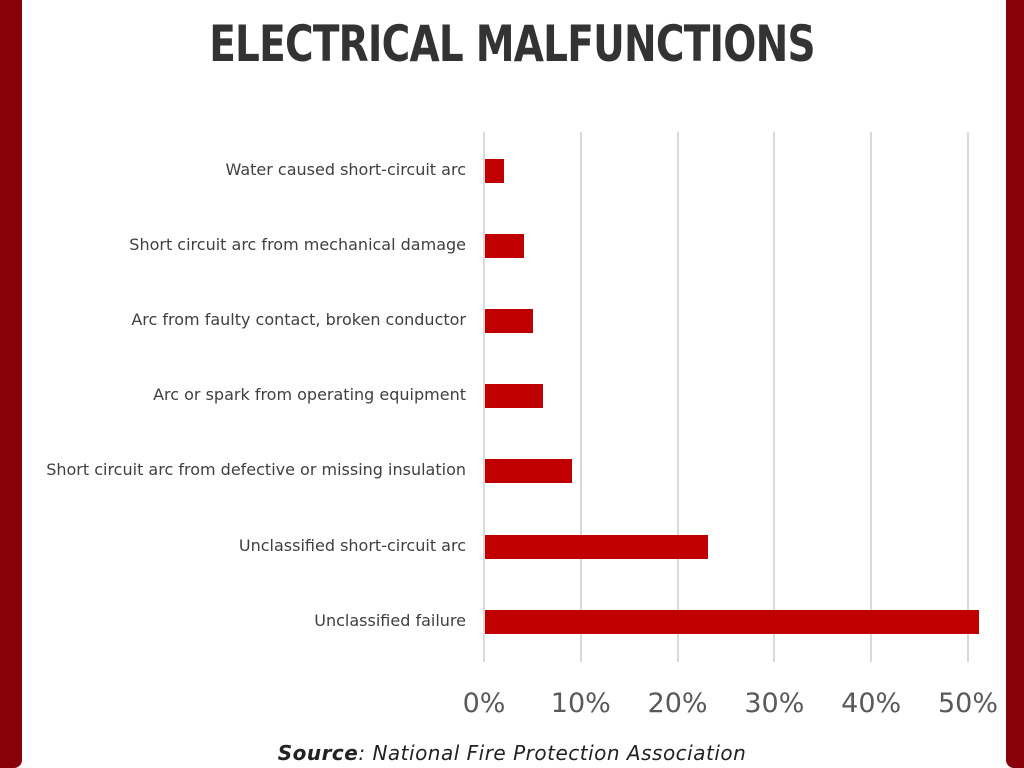  I want to click on source-text: : National Fire Protection Association, so click(552, 753).